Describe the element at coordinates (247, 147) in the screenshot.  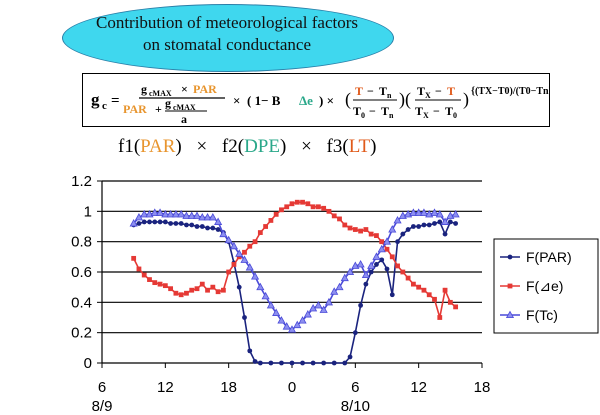
I see `factor-labels: f1(PAR) × f2(DPE) × f3(LT)` at that location.